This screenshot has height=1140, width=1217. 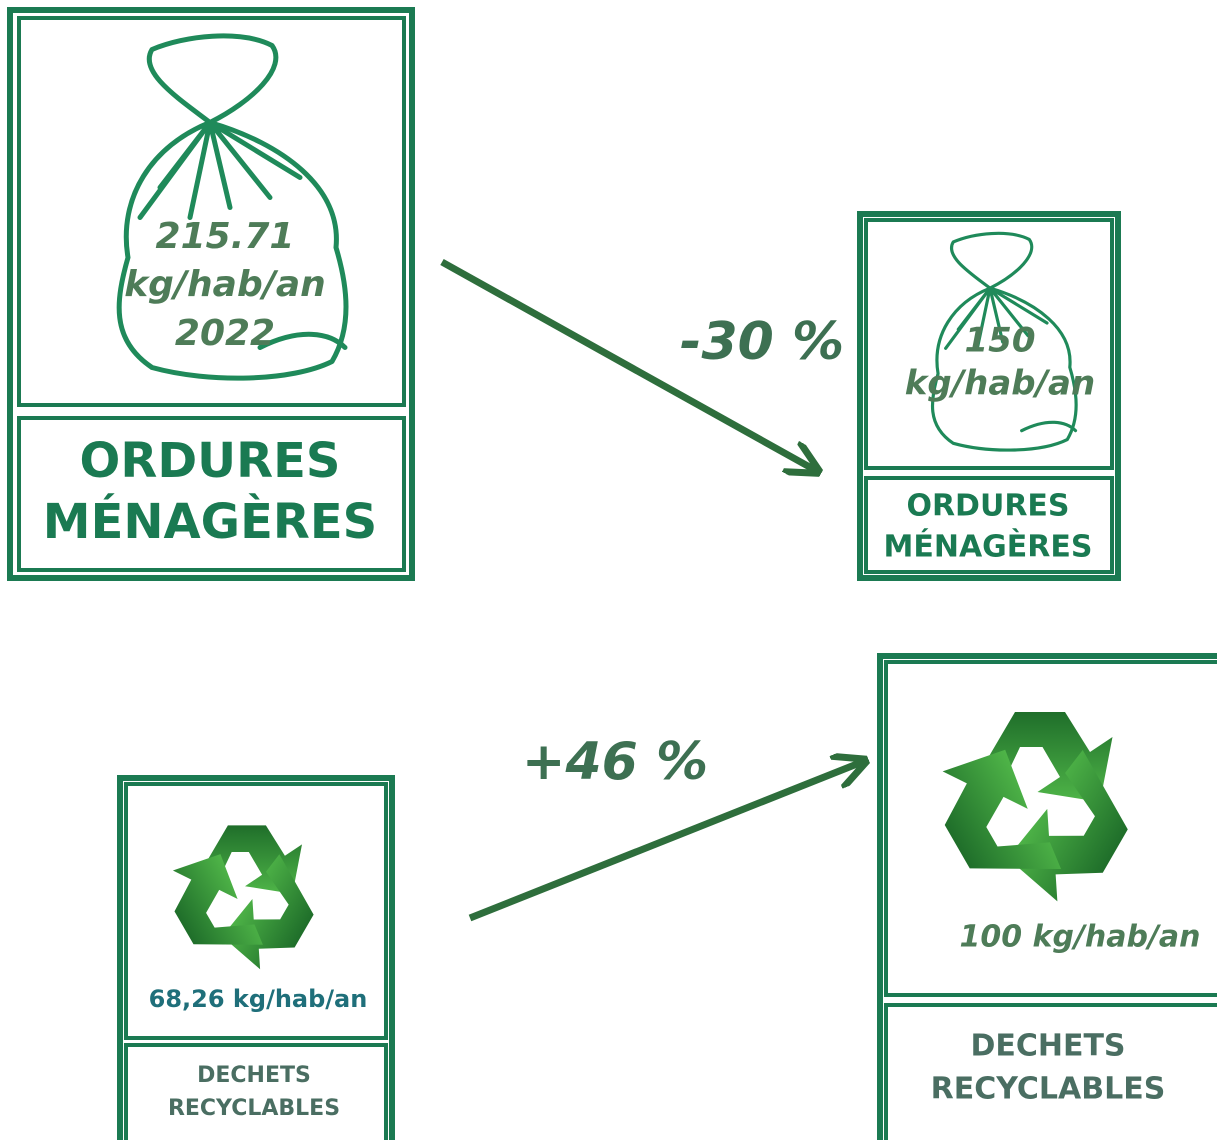 What do you see at coordinates (1047, 896) in the screenshot?
I see `sign: 100 kg/hab/an DECHETS RECYCLABLES` at bounding box center [1047, 896].